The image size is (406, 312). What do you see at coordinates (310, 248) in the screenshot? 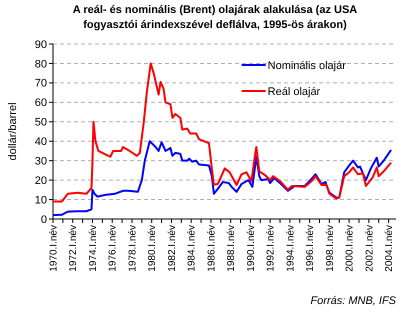
I see `x-tick-label: 1996.I.név` at bounding box center [310, 248].